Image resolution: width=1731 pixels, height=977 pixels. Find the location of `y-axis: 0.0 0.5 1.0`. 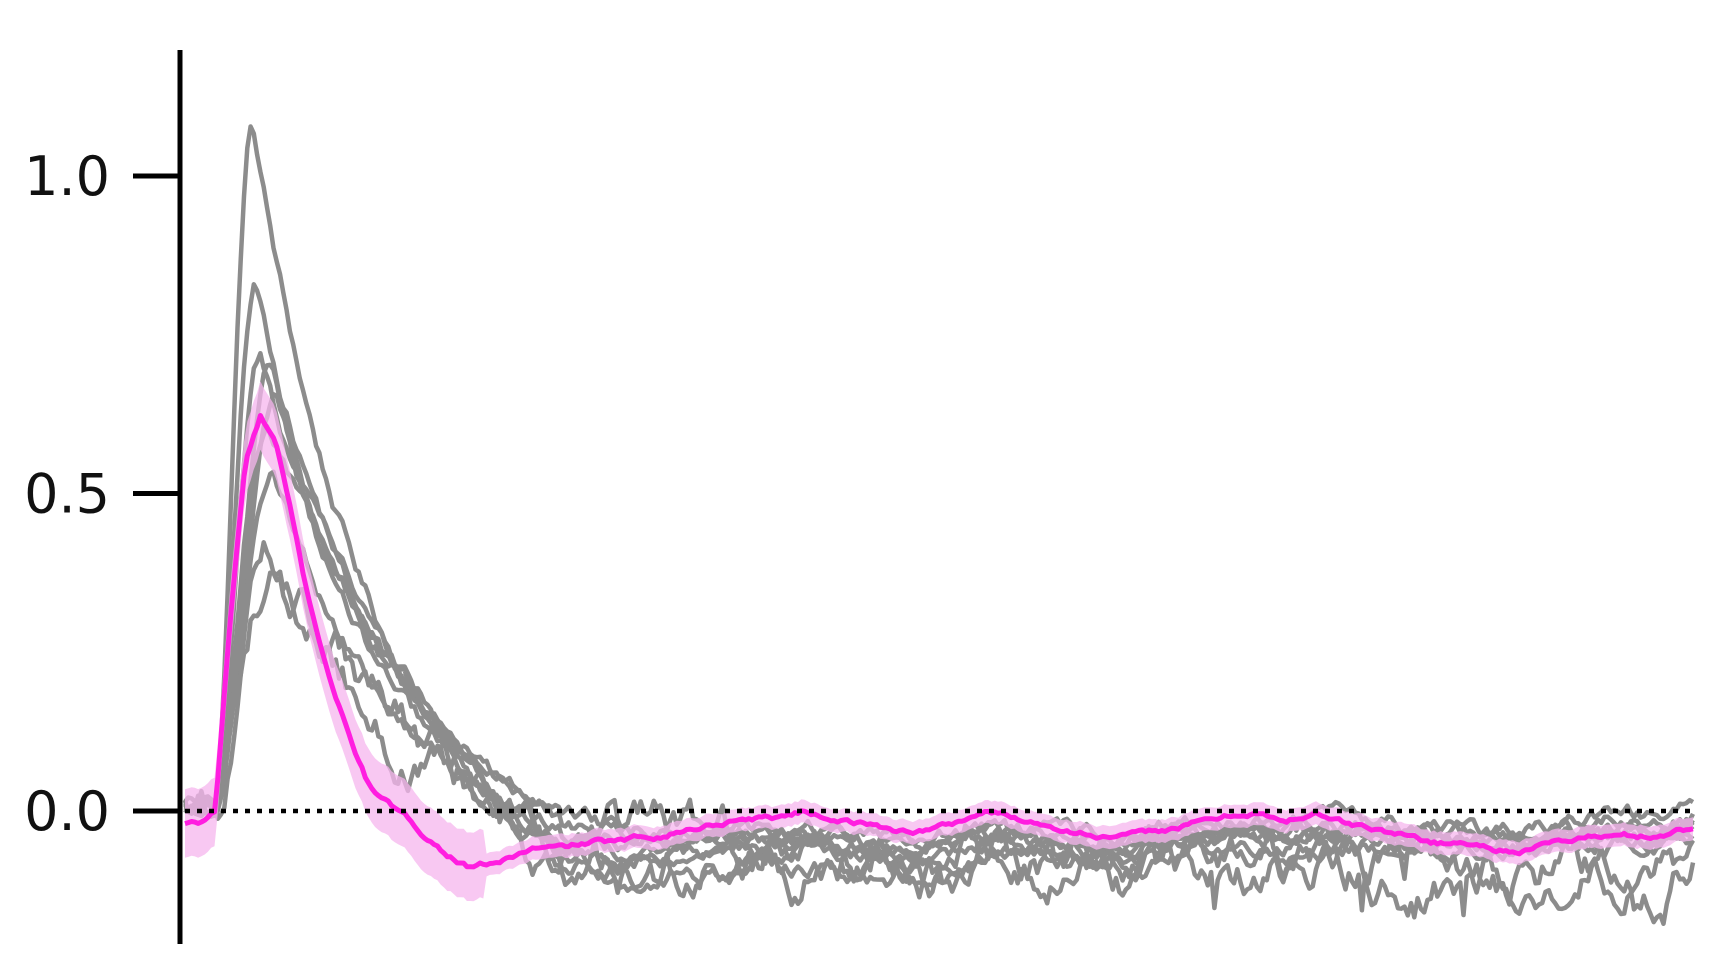

y-axis: 0.0 0.5 1.0 is located at coordinates (103, 497).